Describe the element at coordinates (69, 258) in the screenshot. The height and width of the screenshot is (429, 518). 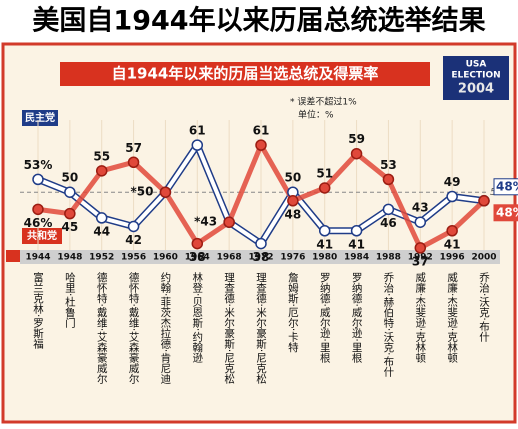
I see `x-tick-label: 1948` at that location.